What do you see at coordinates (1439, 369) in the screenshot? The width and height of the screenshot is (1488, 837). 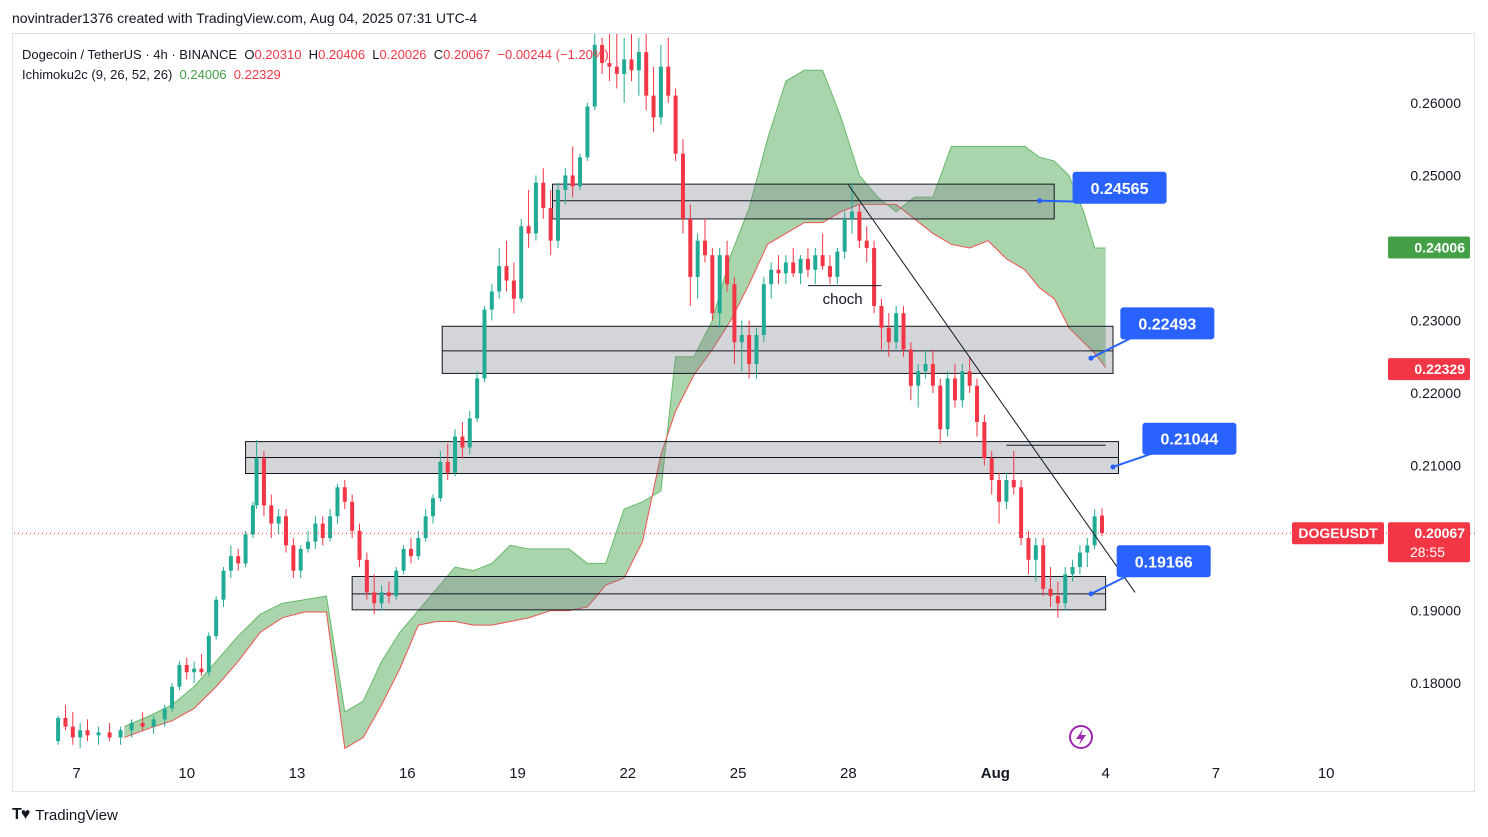 I see `price-badge-label-ichimoku-b: 0.22329` at bounding box center [1439, 369].